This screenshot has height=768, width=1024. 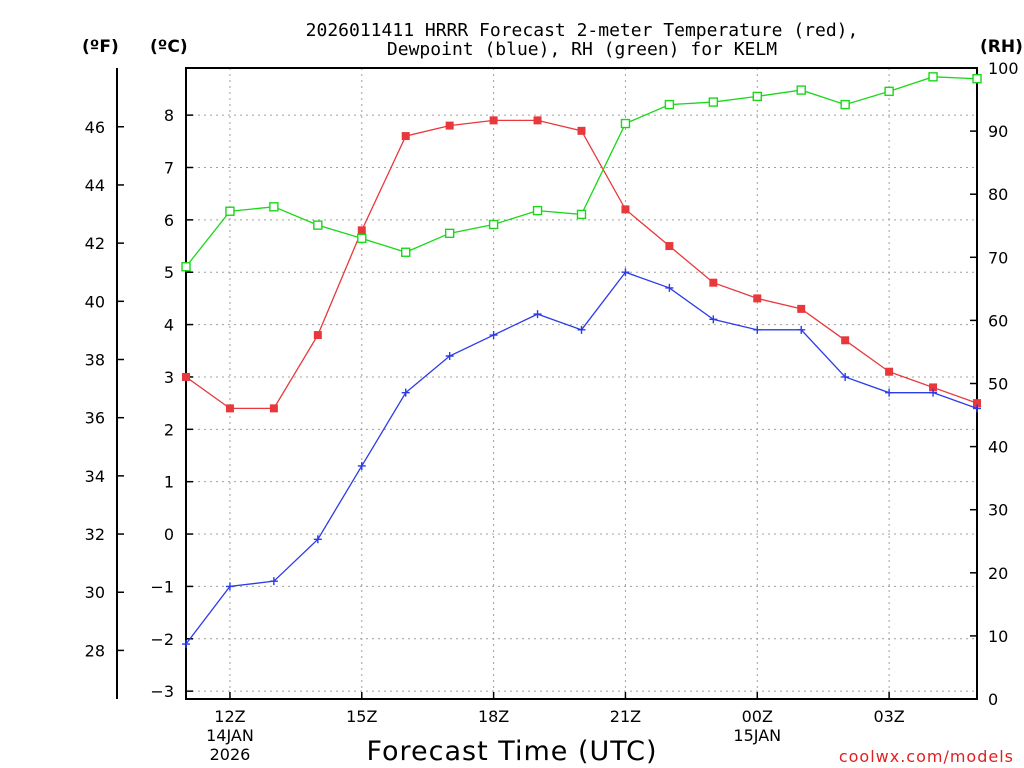 What do you see at coordinates (95, 534) in the screenshot?
I see `fahrenheit-tick-label: 32` at bounding box center [95, 534].